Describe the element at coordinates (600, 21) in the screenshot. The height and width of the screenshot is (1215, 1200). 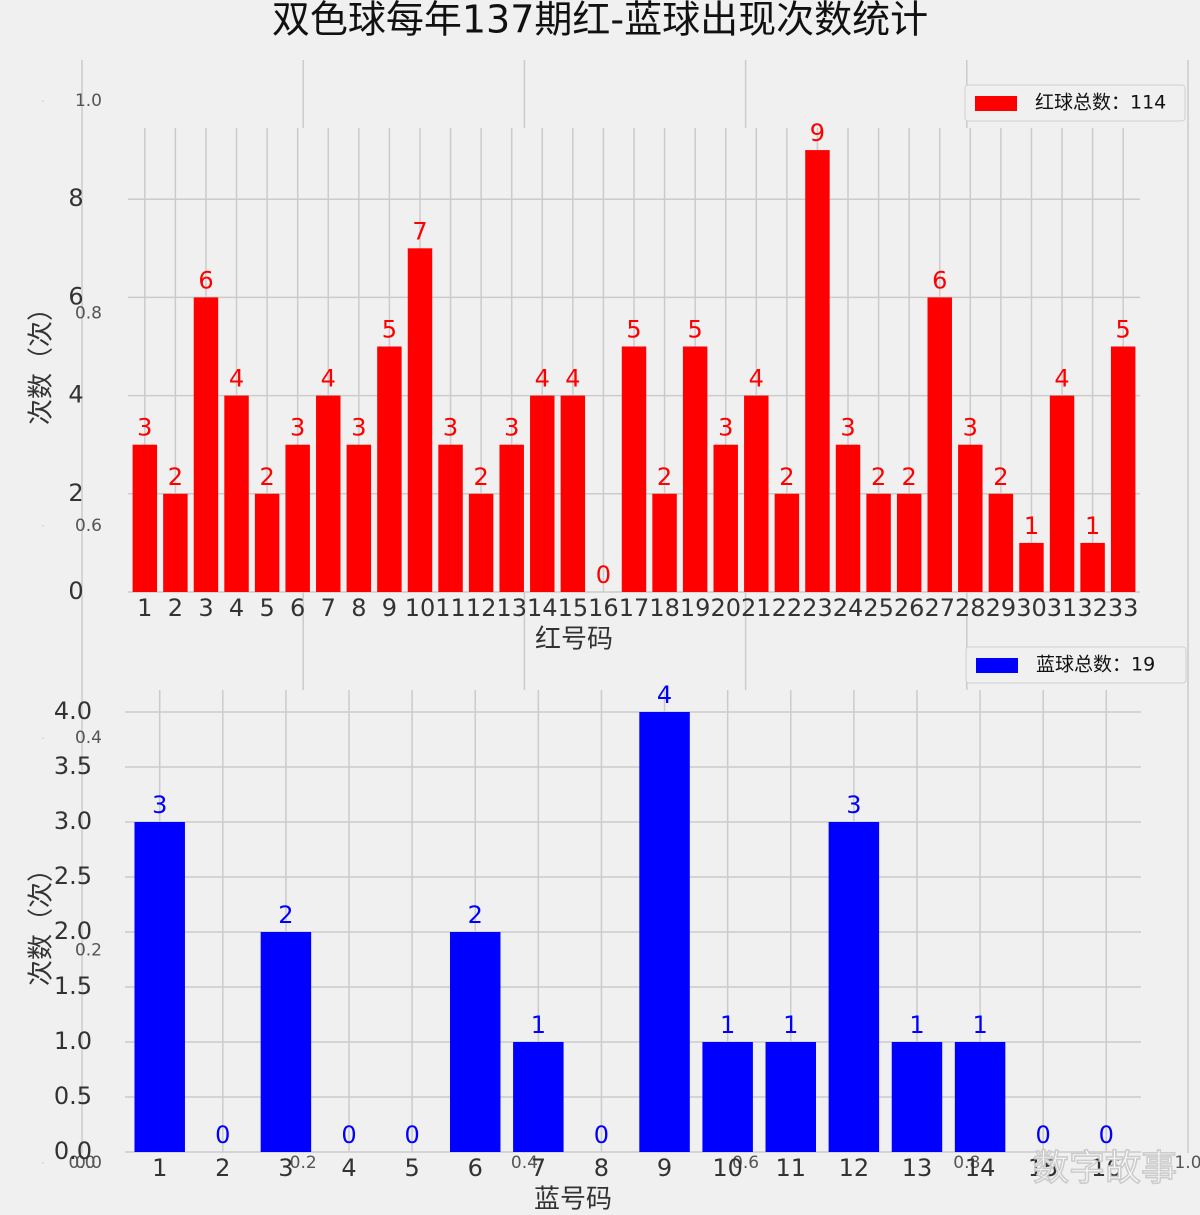
I see `chart-title: 双色球每年137期红-蓝球出现次数统计` at that location.